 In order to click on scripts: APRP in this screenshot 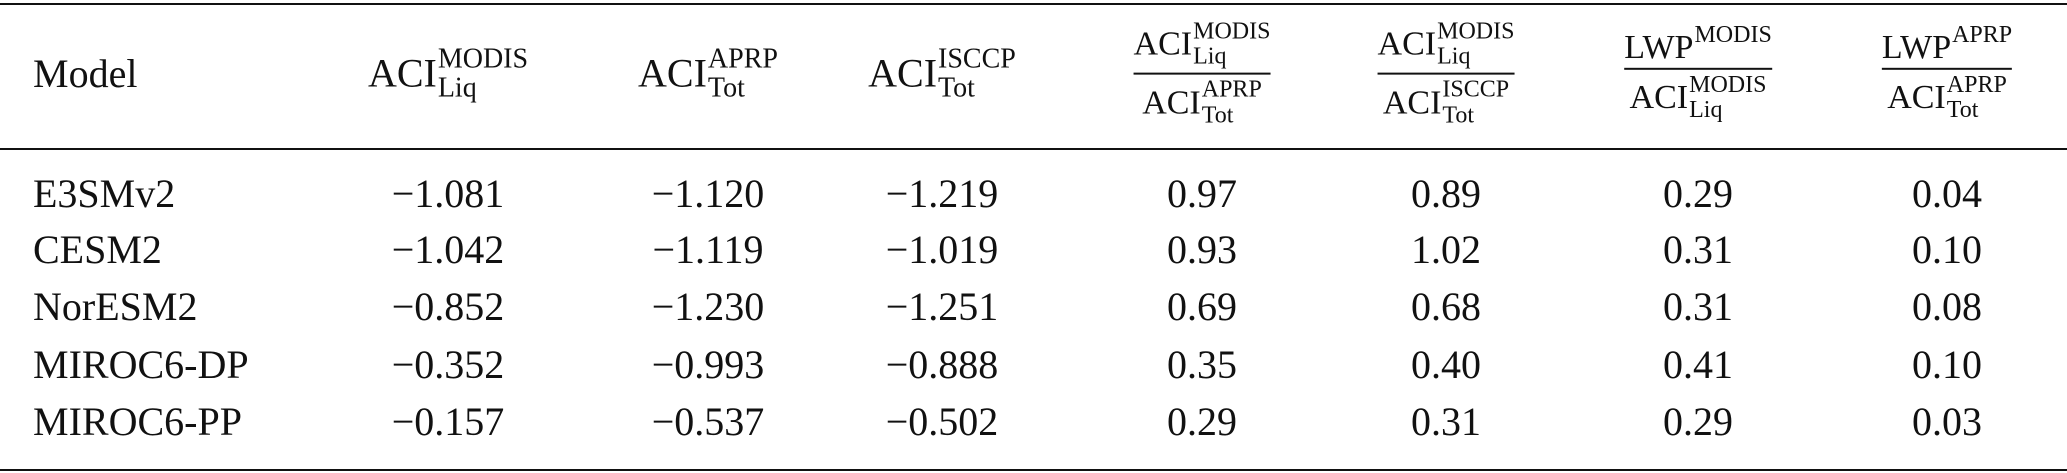, I will do `click(1982, 35)`.